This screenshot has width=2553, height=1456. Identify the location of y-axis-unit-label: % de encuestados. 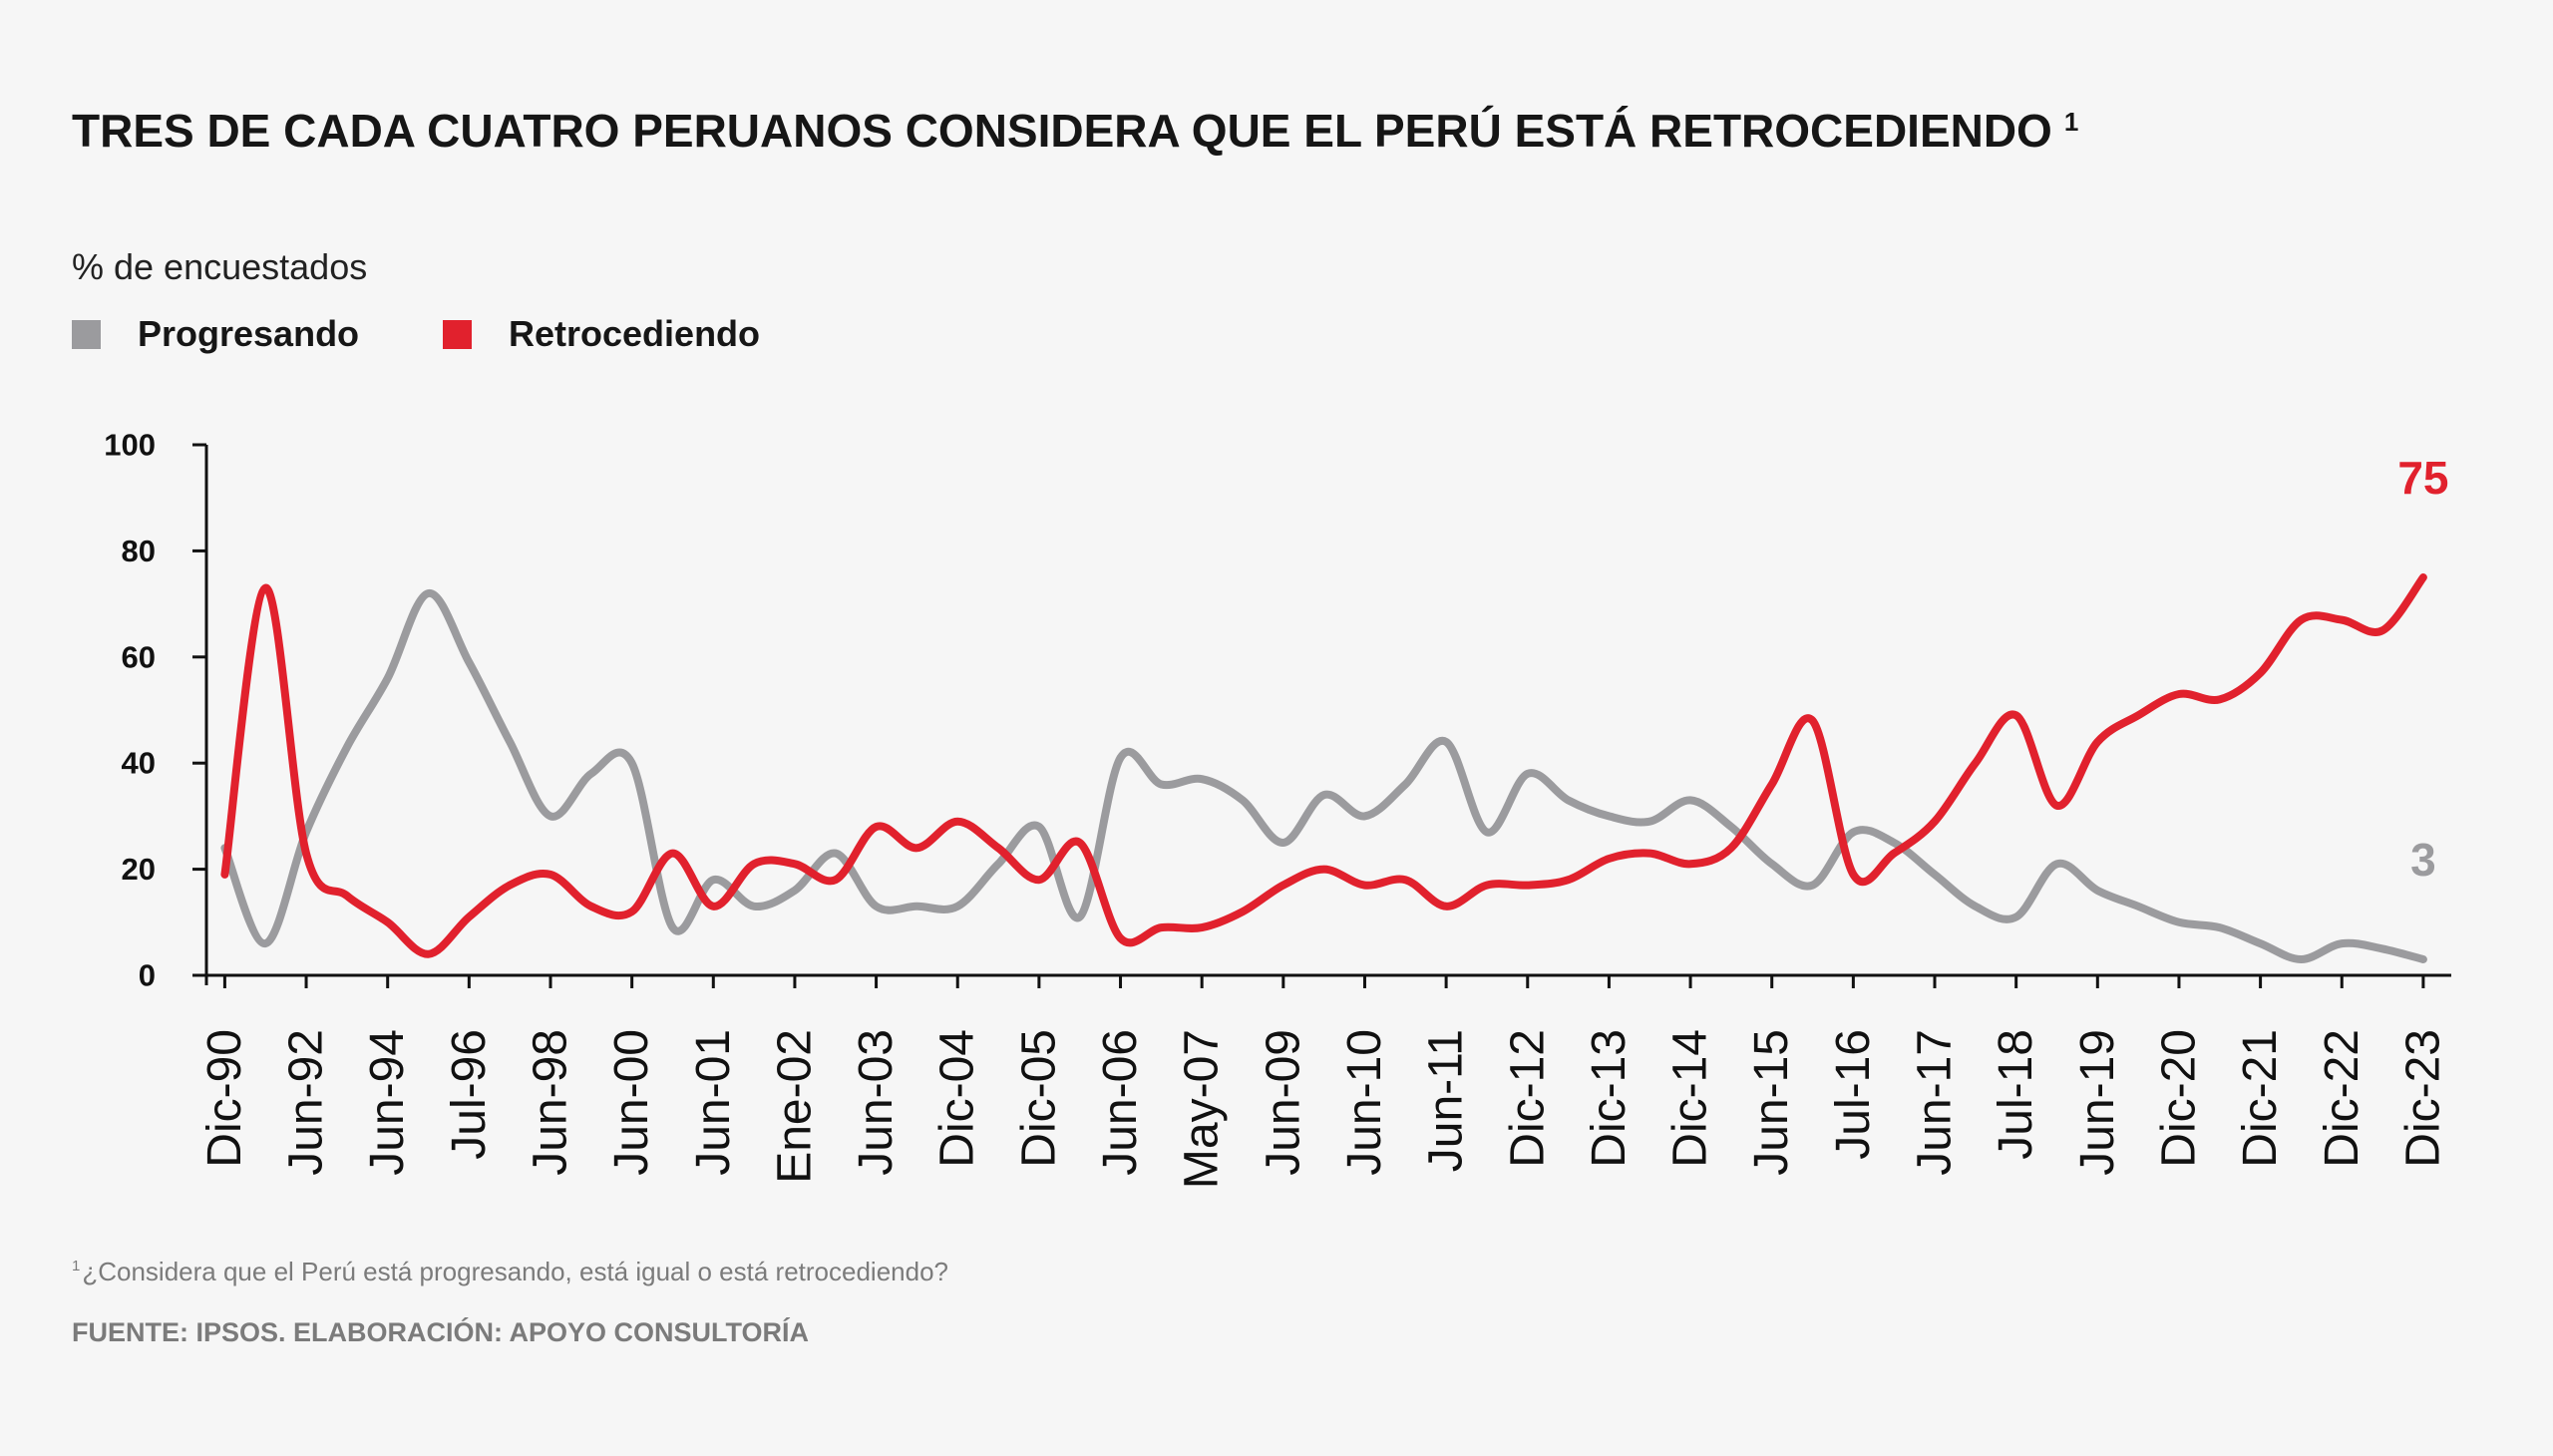
(220, 266).